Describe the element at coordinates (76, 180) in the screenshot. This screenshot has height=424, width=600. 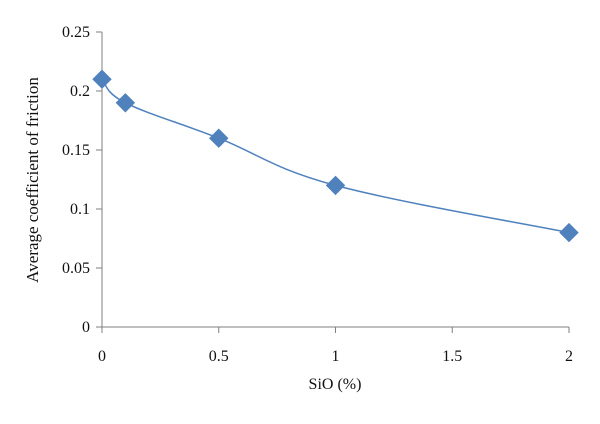
I see `y-tick-labels: 0 0.05 0.1 0.15 0.2 0.25` at that location.